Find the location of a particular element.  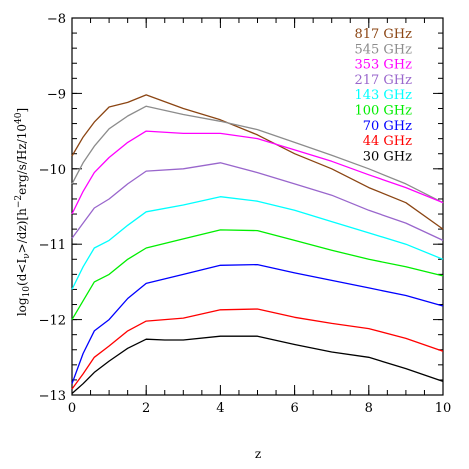

series-line-217-ghz is located at coordinates (257, 201).